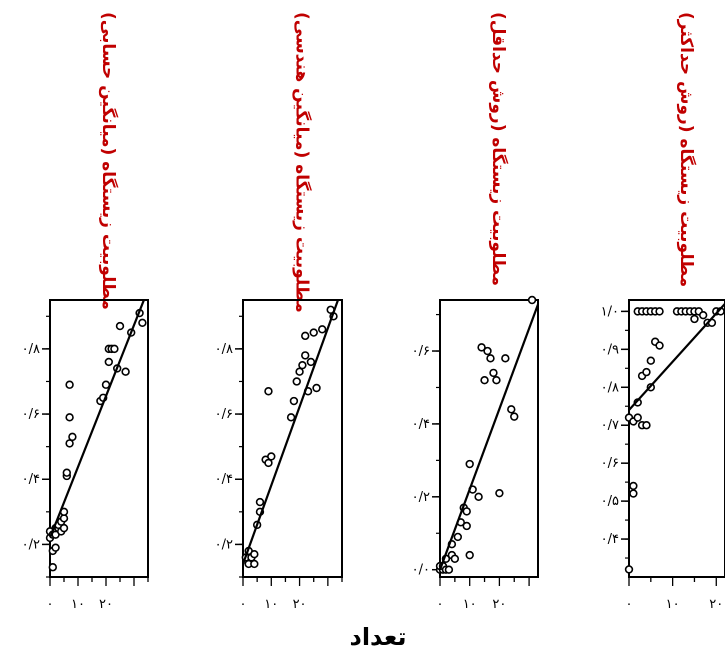 This screenshot has height=656, width=725. I want to click on x-axis-label: تعداد, so click(378, 637).